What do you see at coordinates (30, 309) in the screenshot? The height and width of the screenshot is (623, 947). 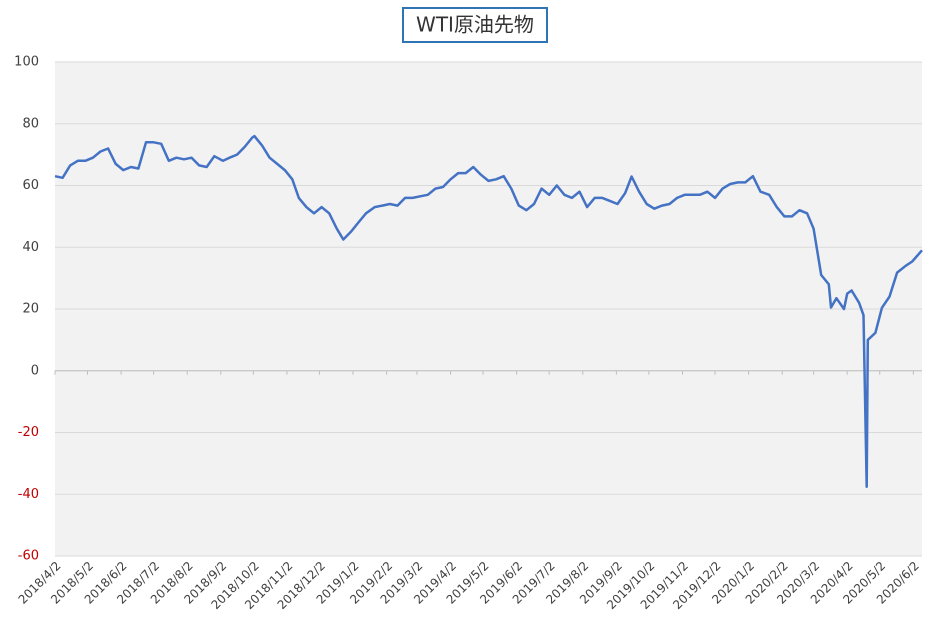 I see `y-tick-label: 20` at bounding box center [30, 309].